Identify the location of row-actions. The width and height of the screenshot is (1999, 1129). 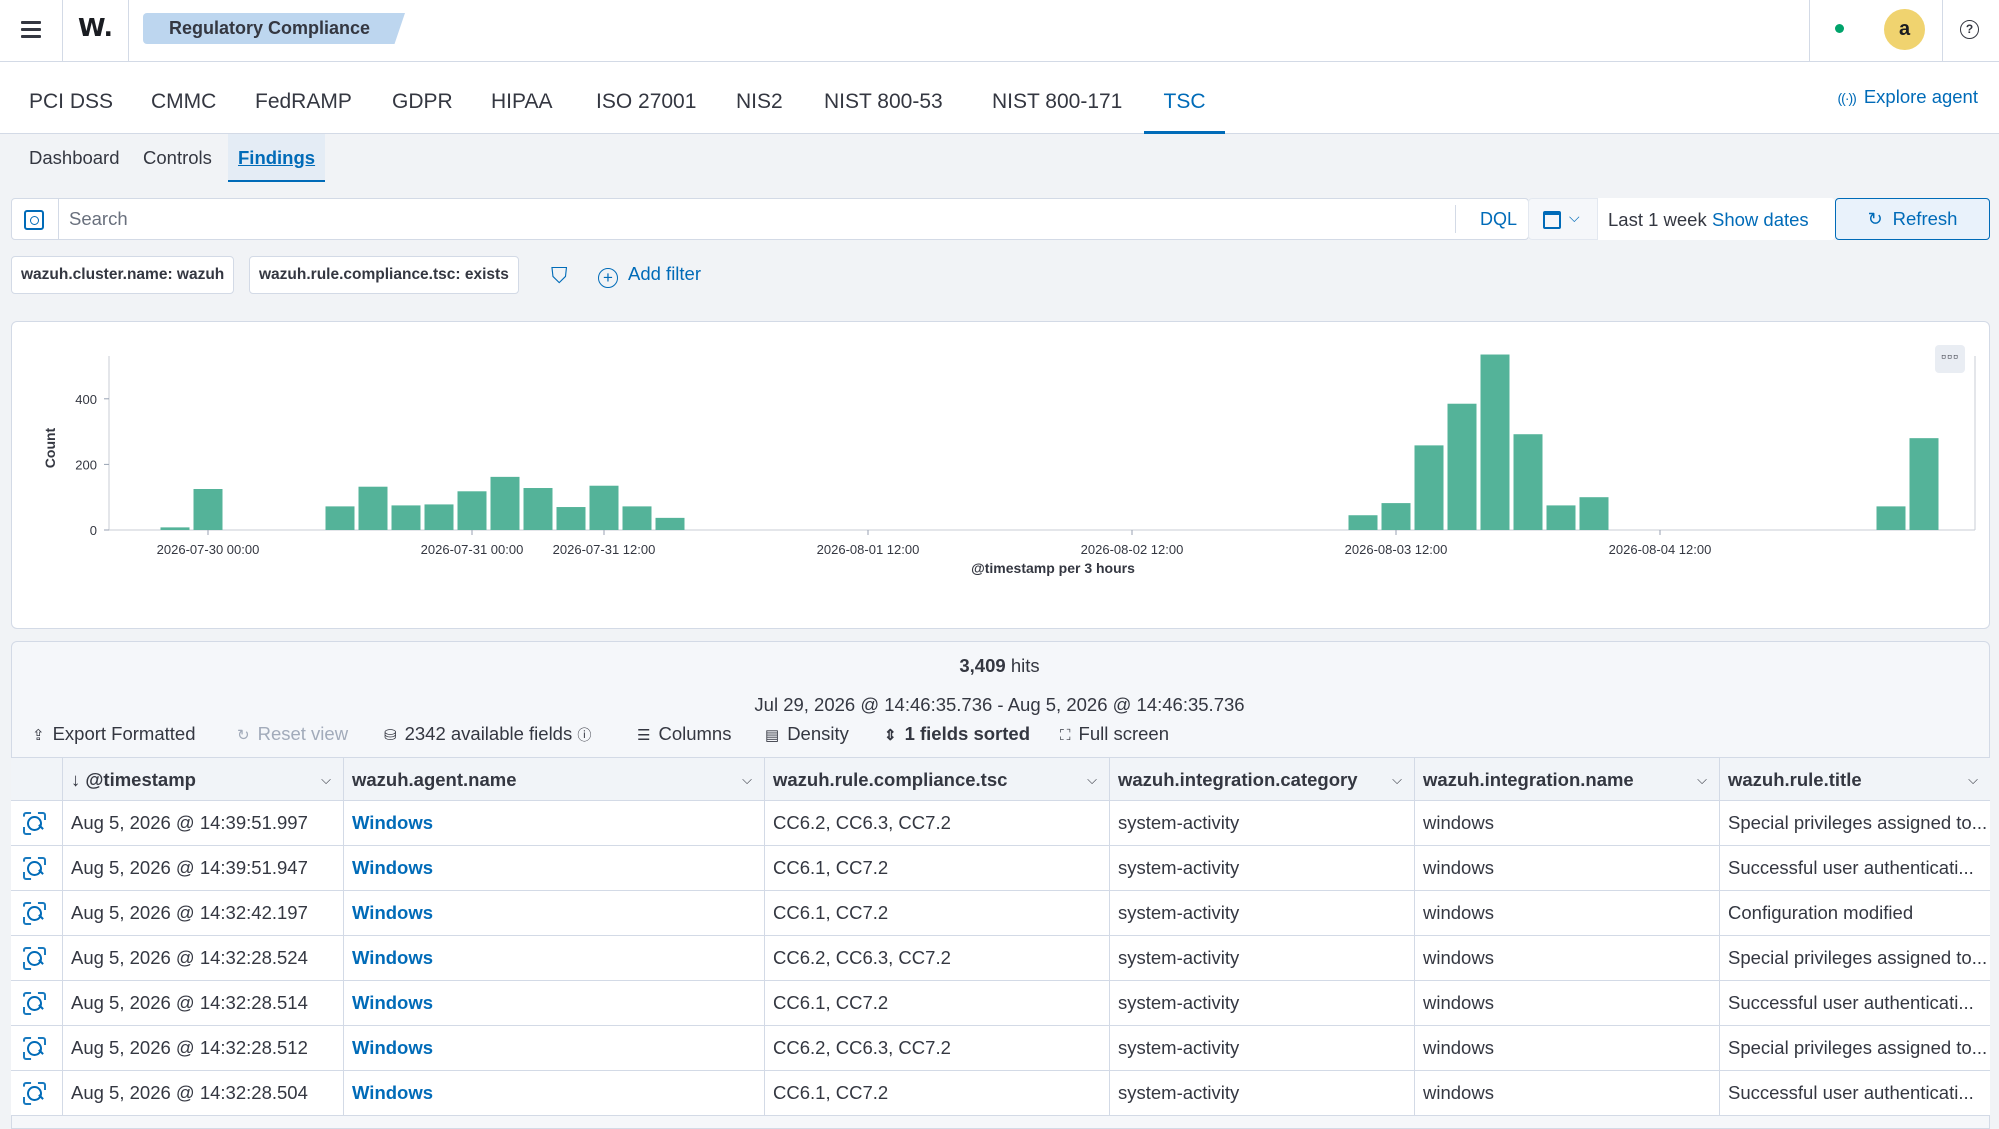
(37, 1003).